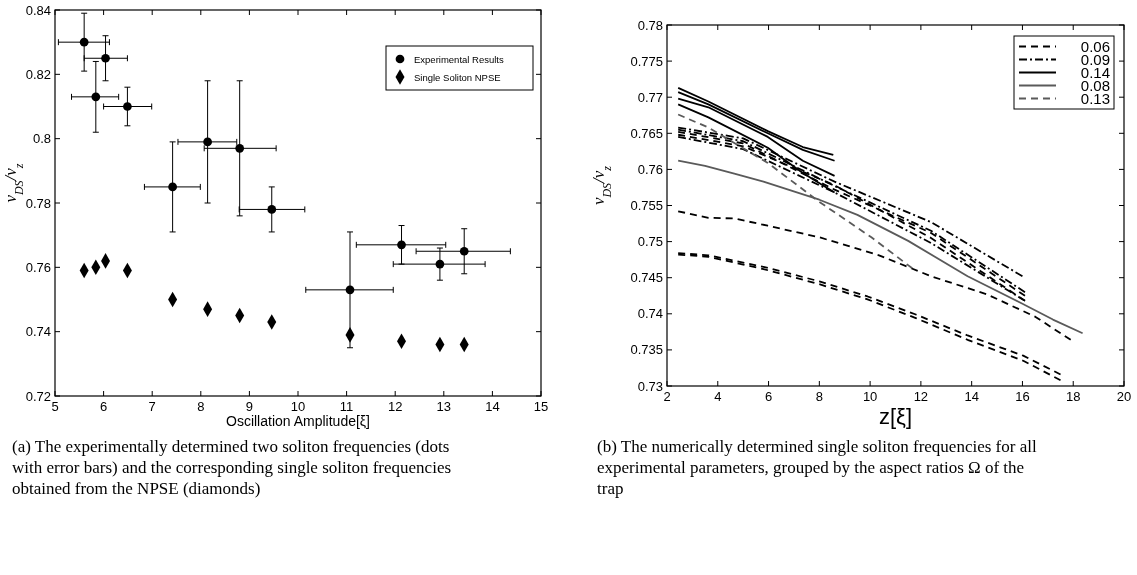 This screenshot has height=575, width=1137. I want to click on x-tick-label: 2, so click(667, 396).